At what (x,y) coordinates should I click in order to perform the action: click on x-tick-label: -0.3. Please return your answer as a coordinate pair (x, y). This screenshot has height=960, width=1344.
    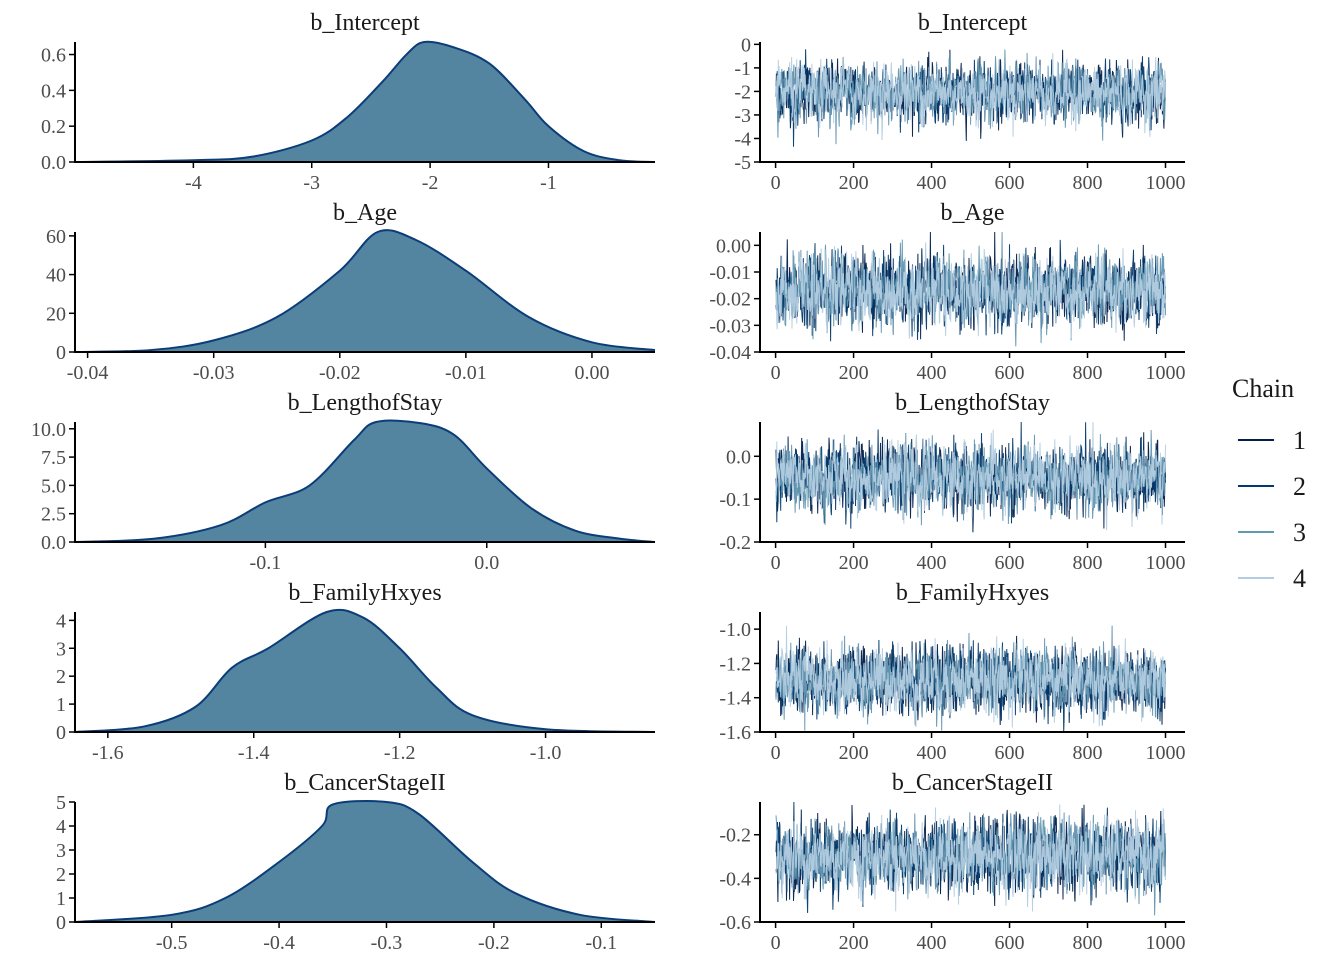
    Looking at the image, I should click on (387, 943).